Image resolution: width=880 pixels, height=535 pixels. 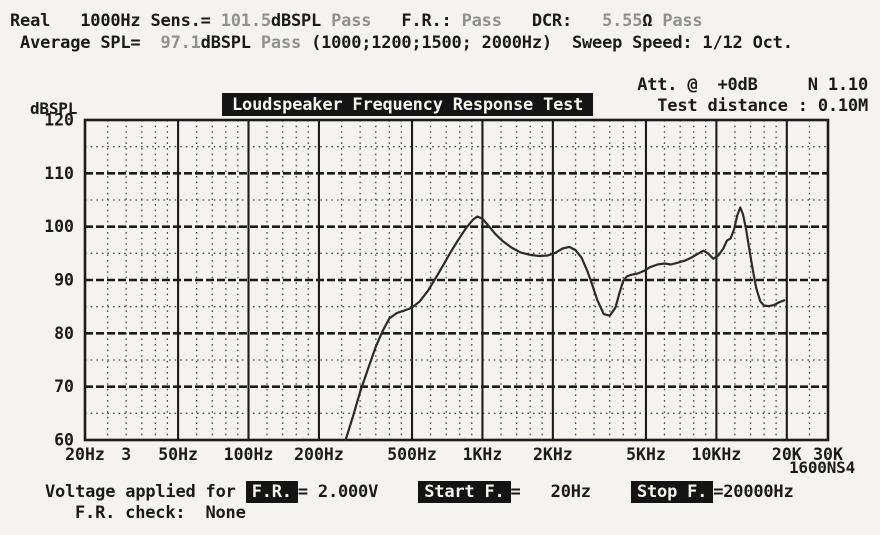 What do you see at coordinates (271, 492) in the screenshot?
I see `fr-voltage-field-label: F.R.` at bounding box center [271, 492].